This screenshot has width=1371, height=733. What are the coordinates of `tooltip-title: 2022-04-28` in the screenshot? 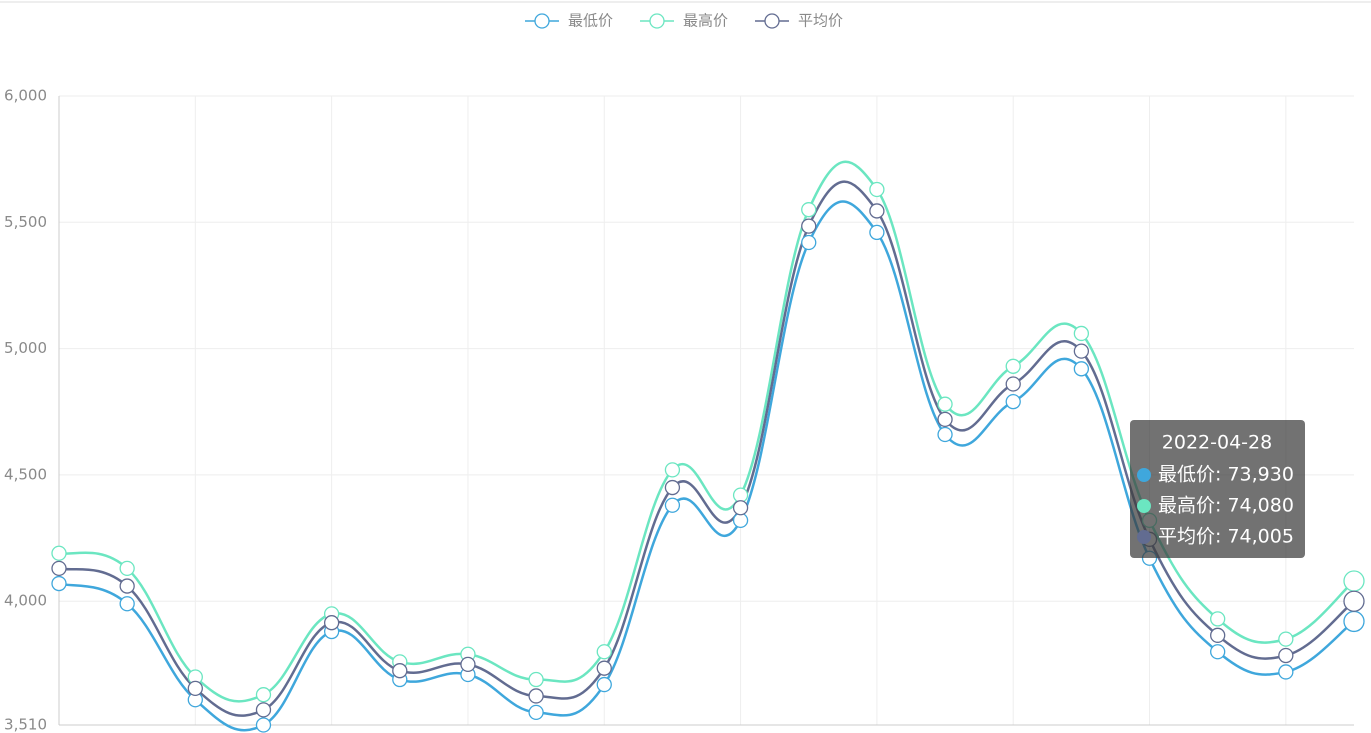 It's located at (1217, 443).